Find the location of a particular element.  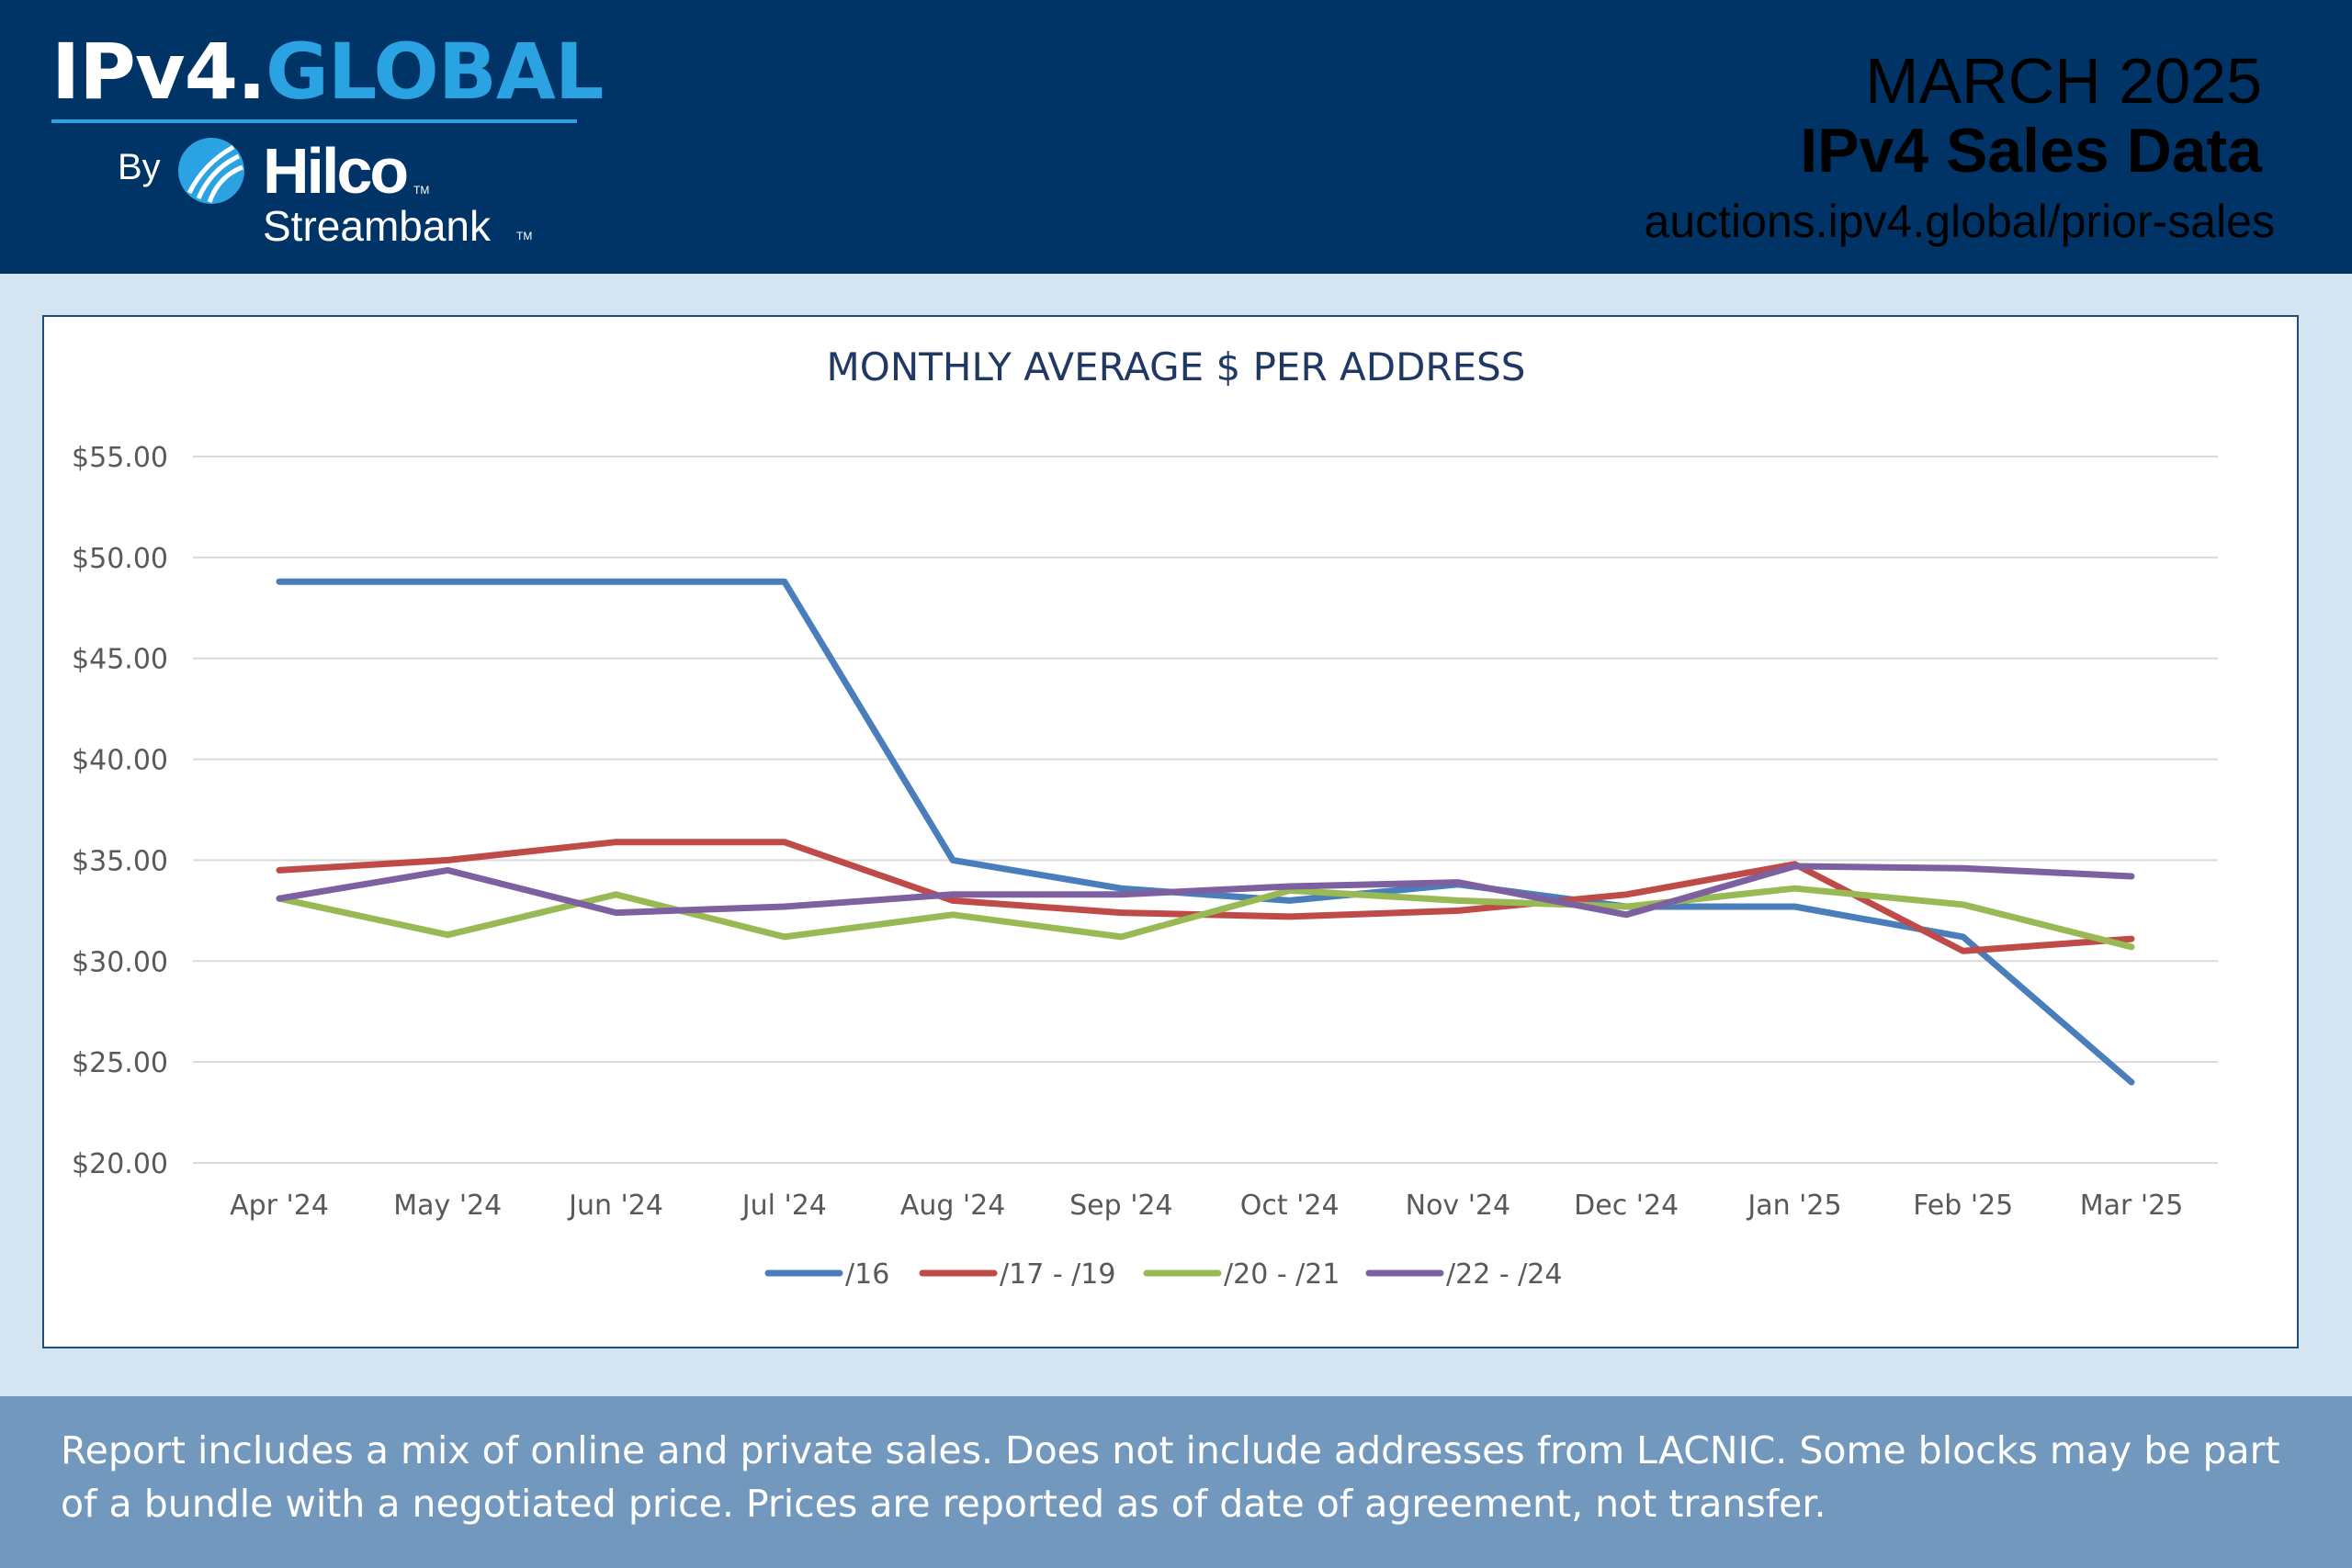

x-tick-label: Feb '25 is located at coordinates (1963, 1206).